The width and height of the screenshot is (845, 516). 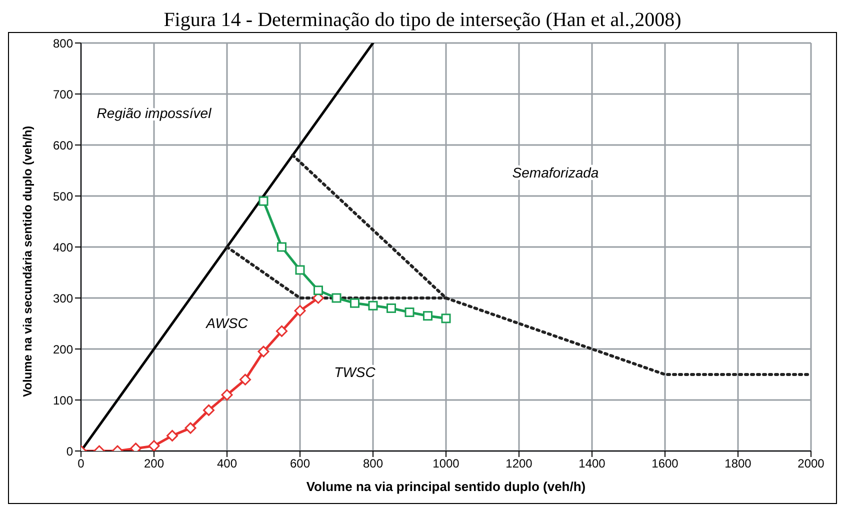 What do you see at coordinates (63, 94) in the screenshot?
I see `y-tick-label: 700` at bounding box center [63, 94].